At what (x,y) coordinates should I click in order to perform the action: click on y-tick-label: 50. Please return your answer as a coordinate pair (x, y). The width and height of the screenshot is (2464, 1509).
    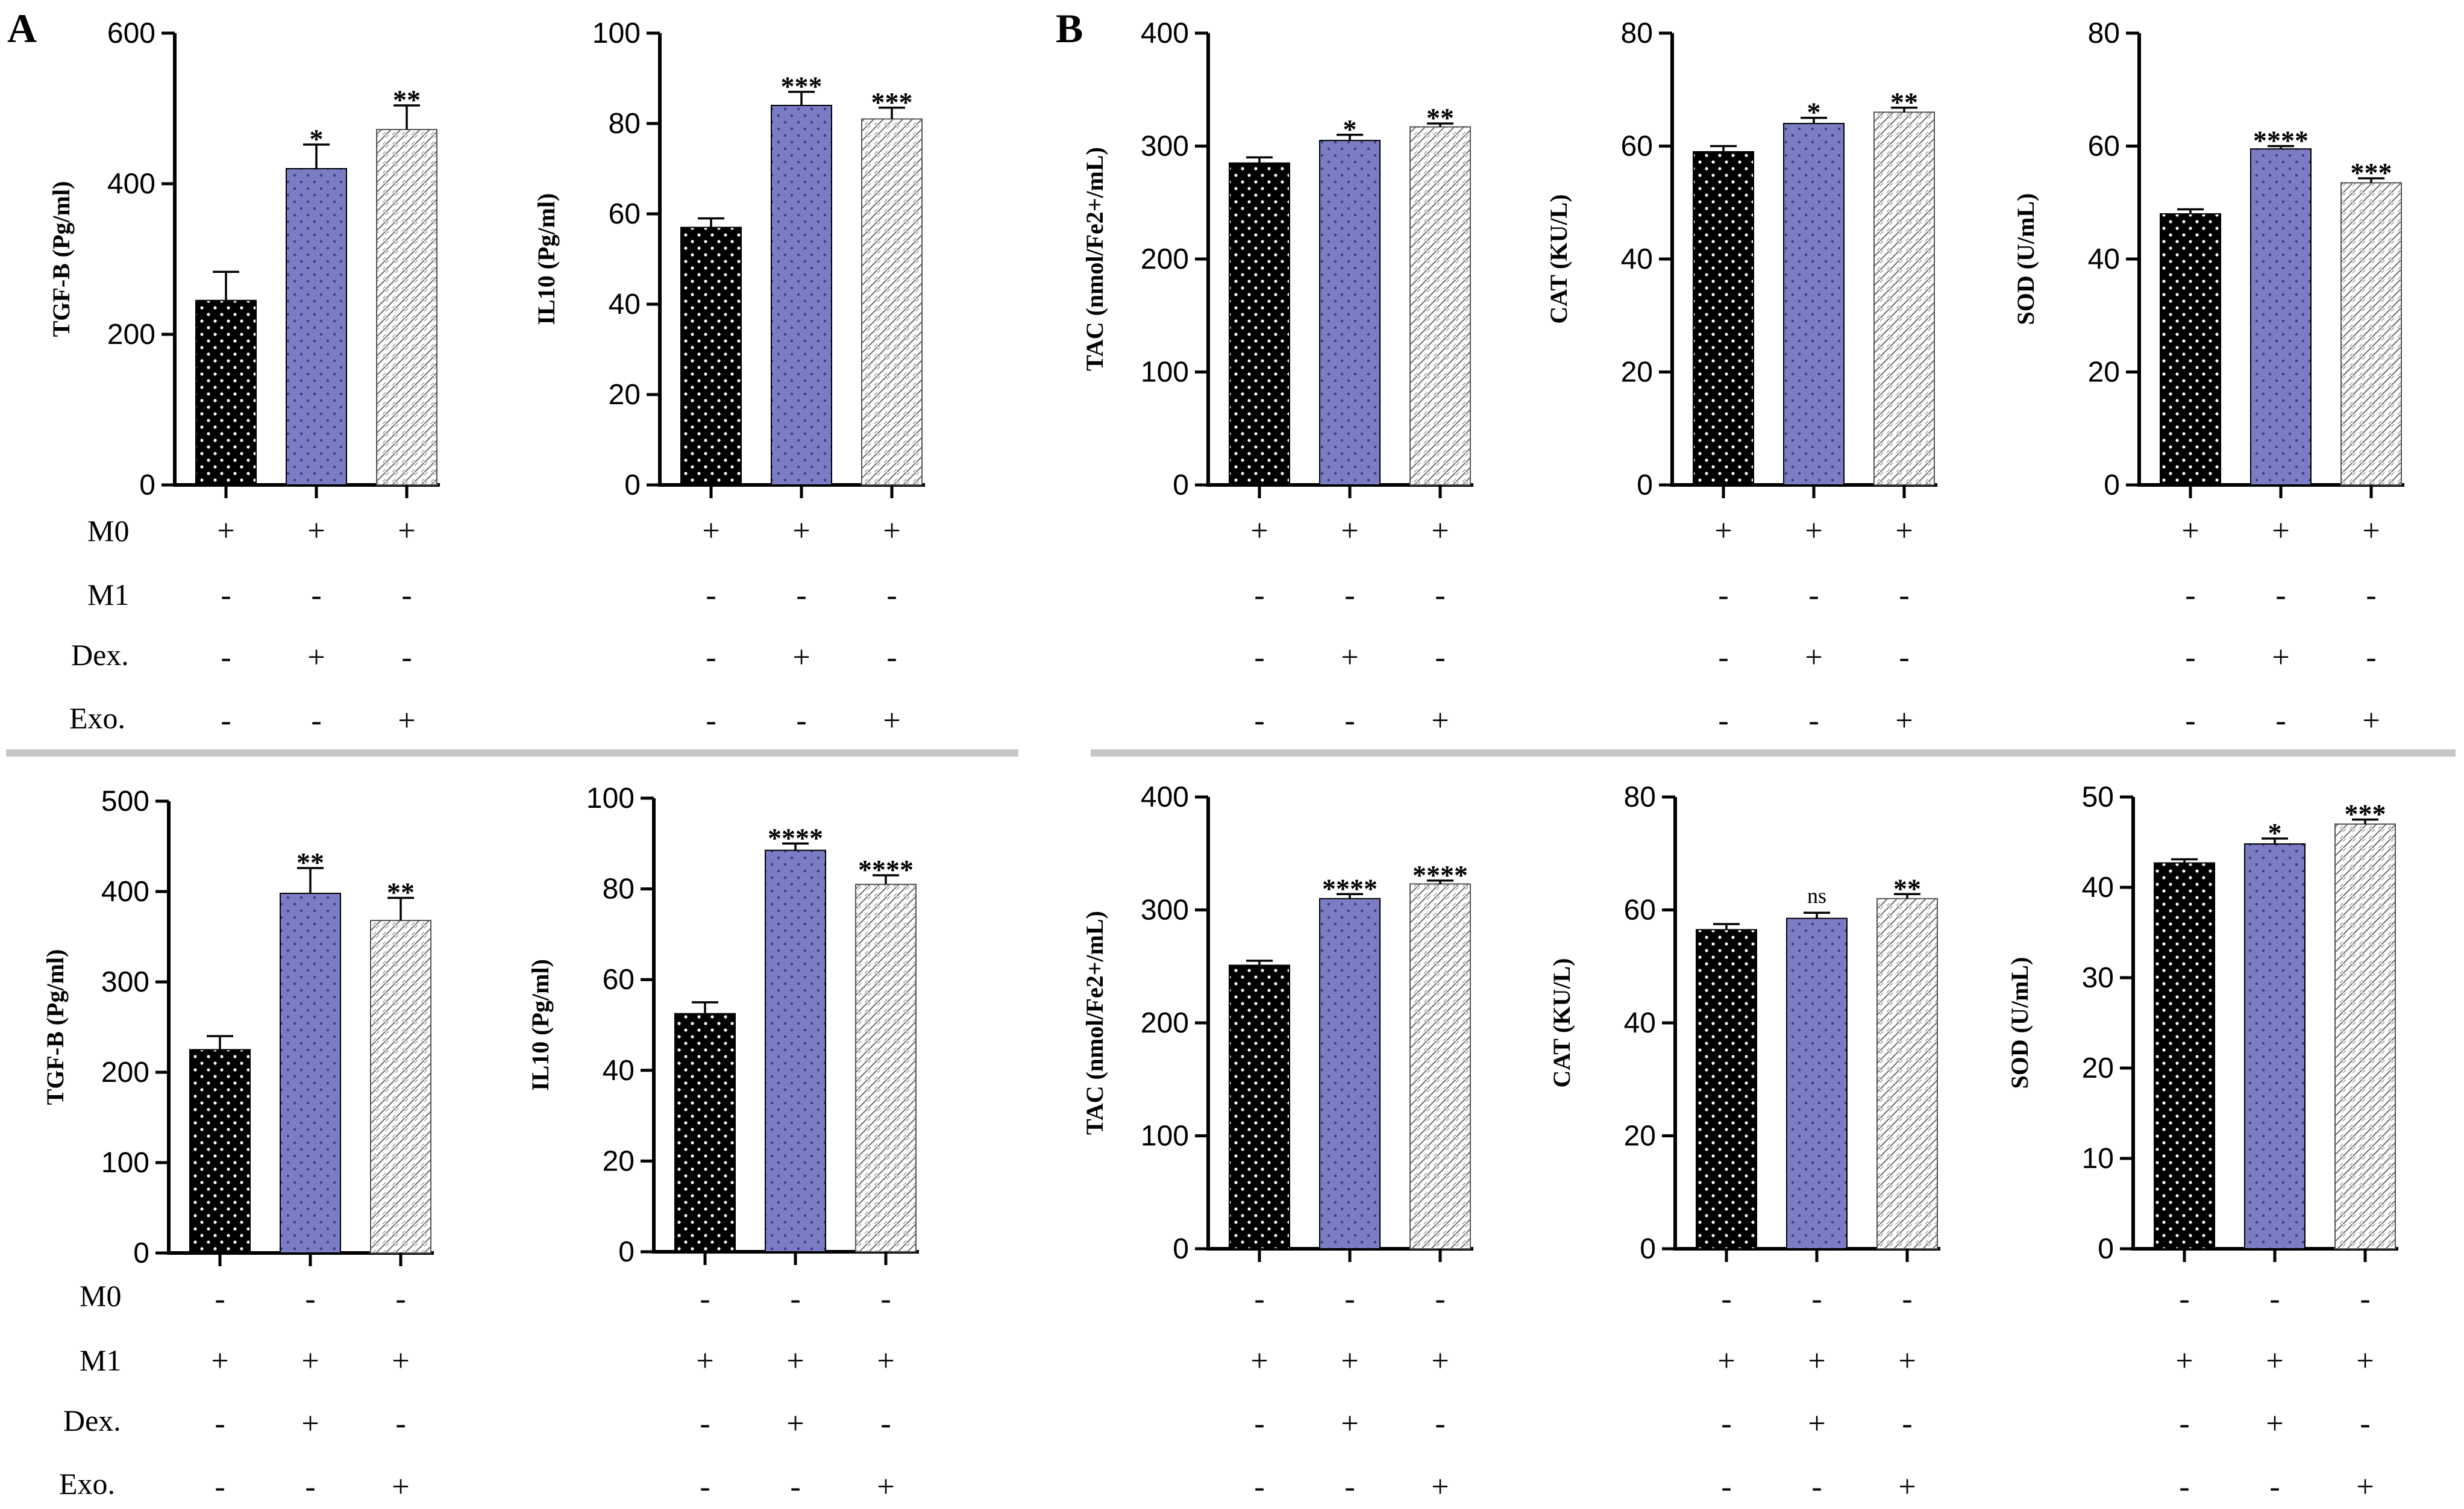
    Looking at the image, I should click on (2098, 797).